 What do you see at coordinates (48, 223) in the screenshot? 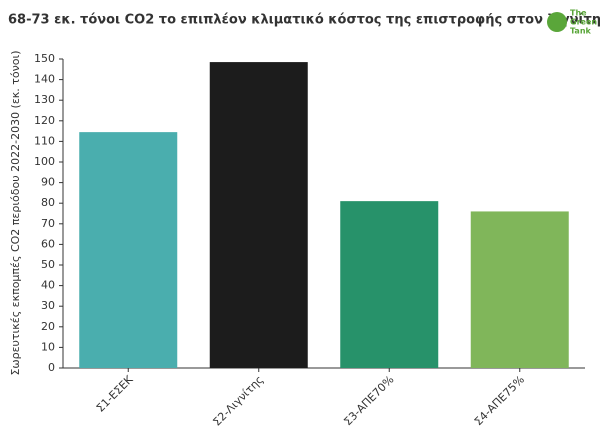
I see `y-tick-label: 70` at bounding box center [48, 223].